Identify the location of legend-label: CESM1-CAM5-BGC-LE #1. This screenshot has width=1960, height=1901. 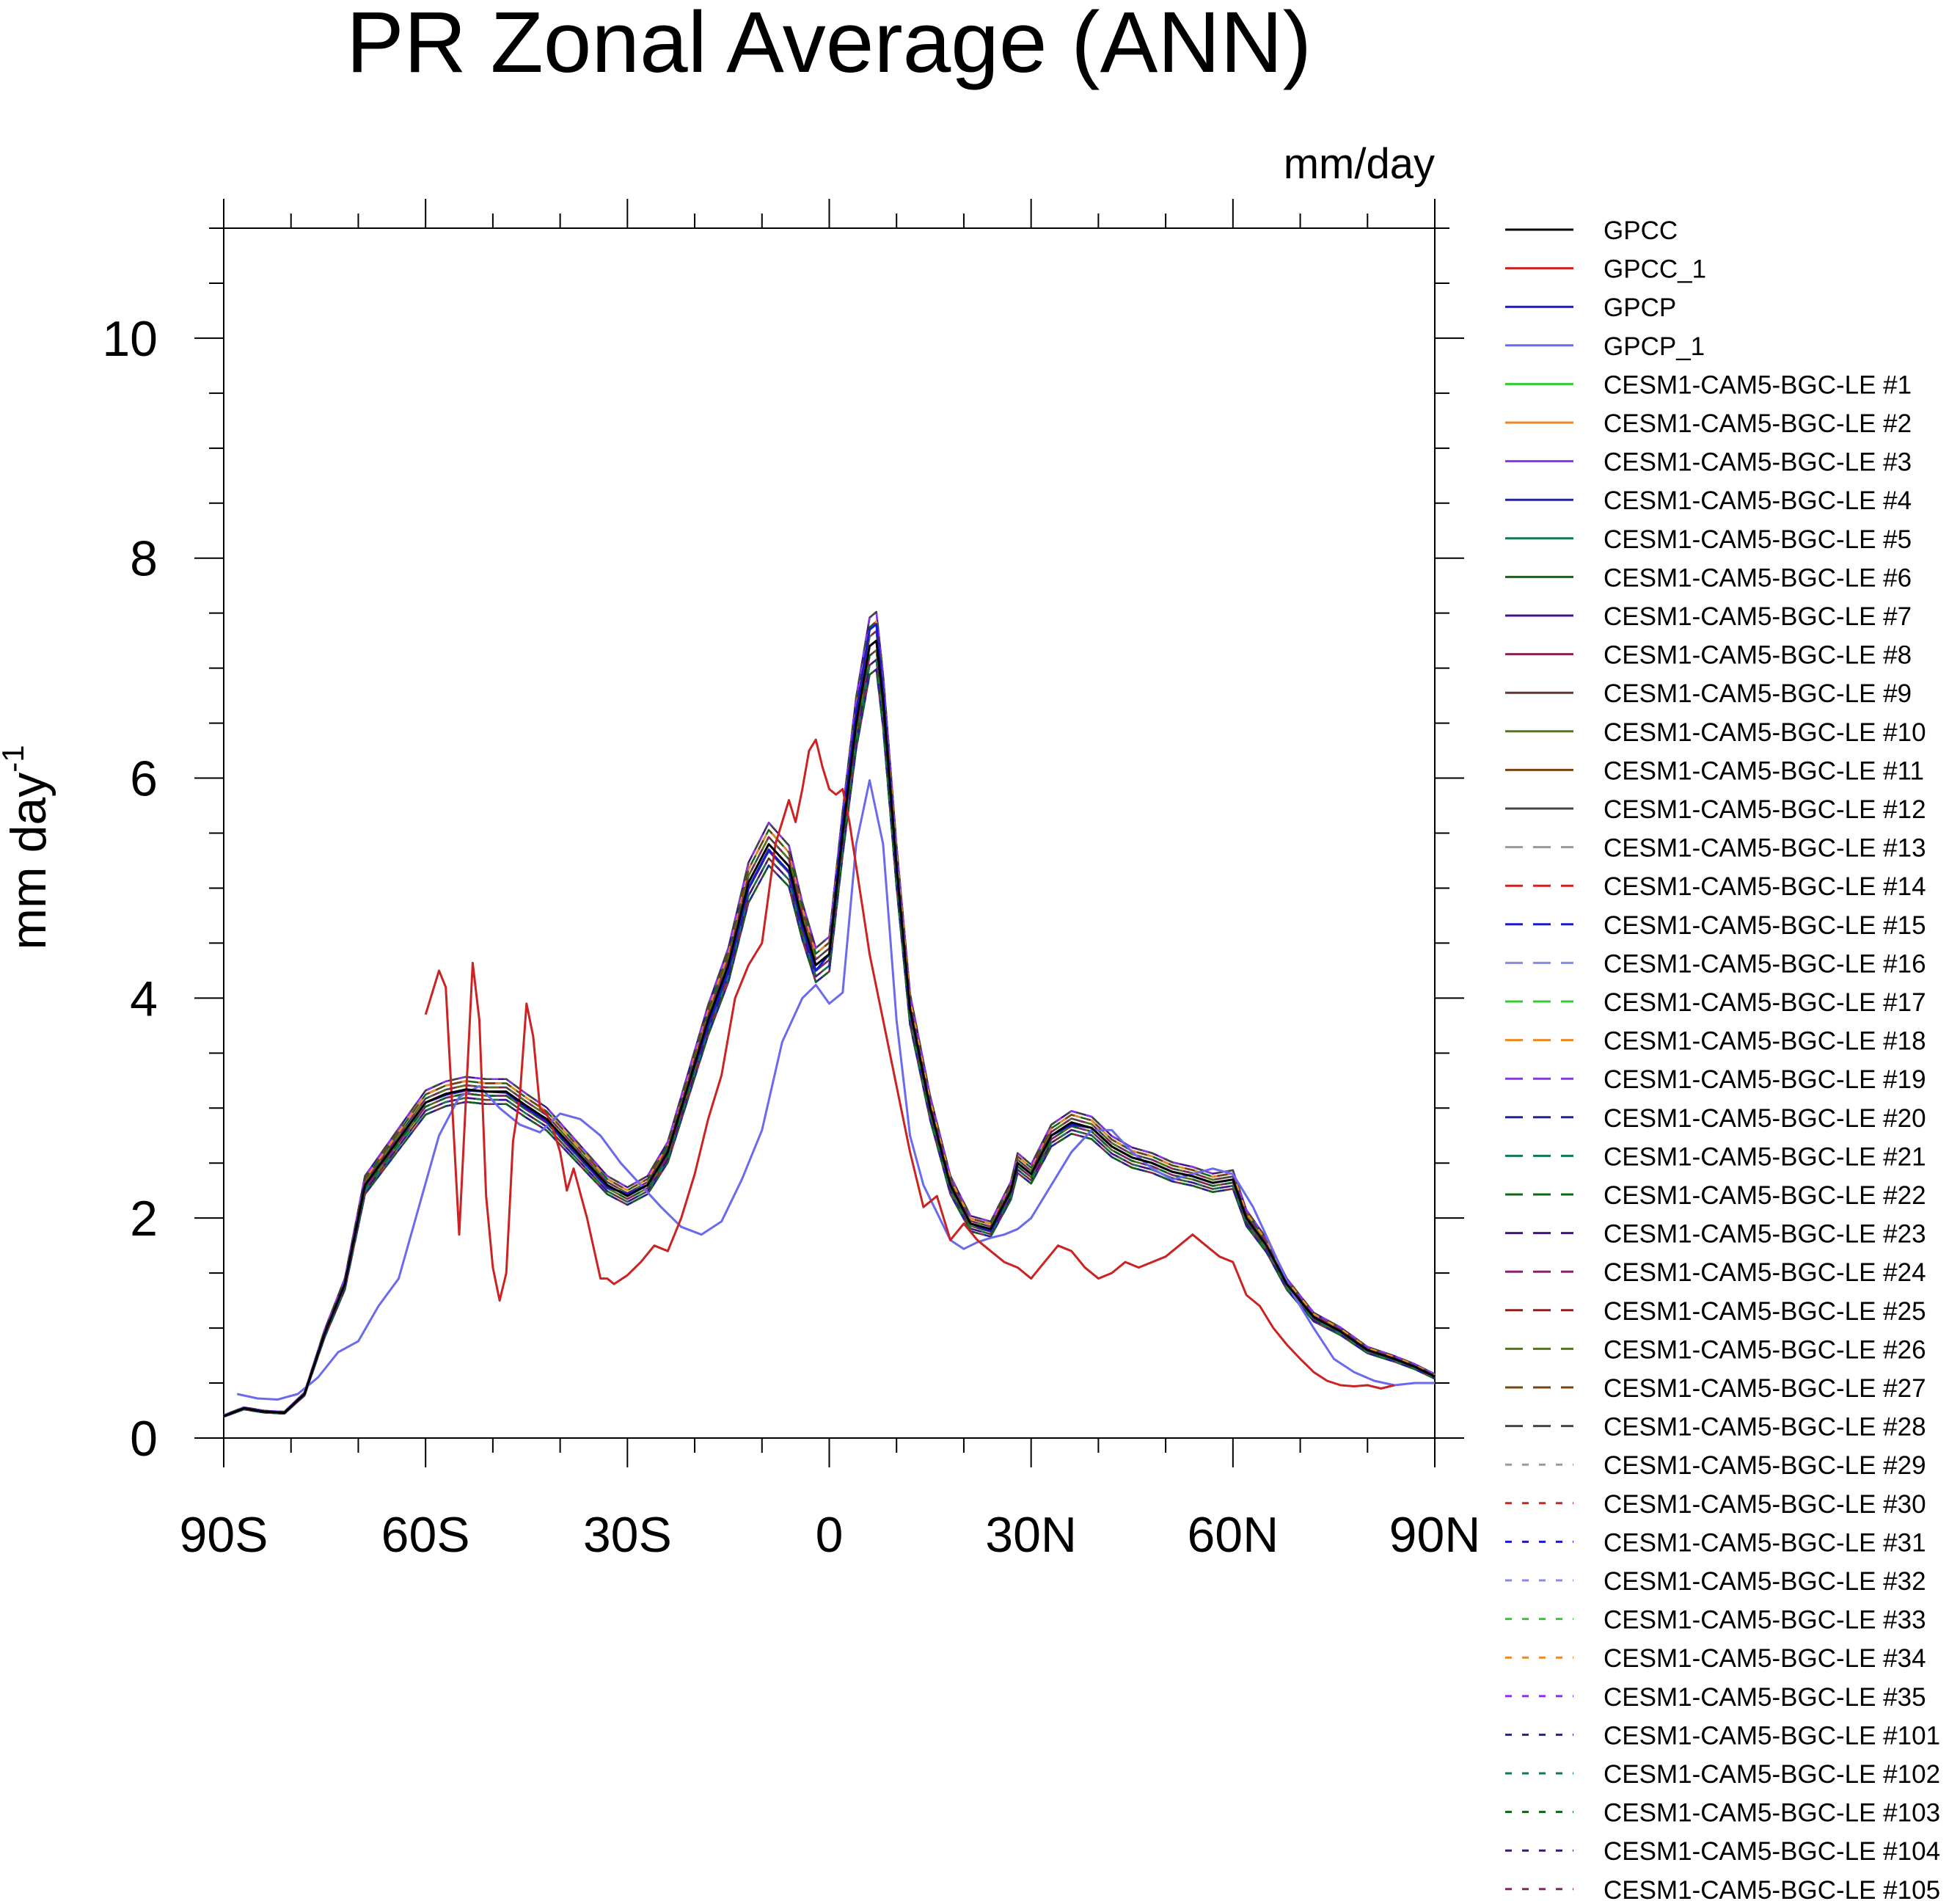
(1758, 385).